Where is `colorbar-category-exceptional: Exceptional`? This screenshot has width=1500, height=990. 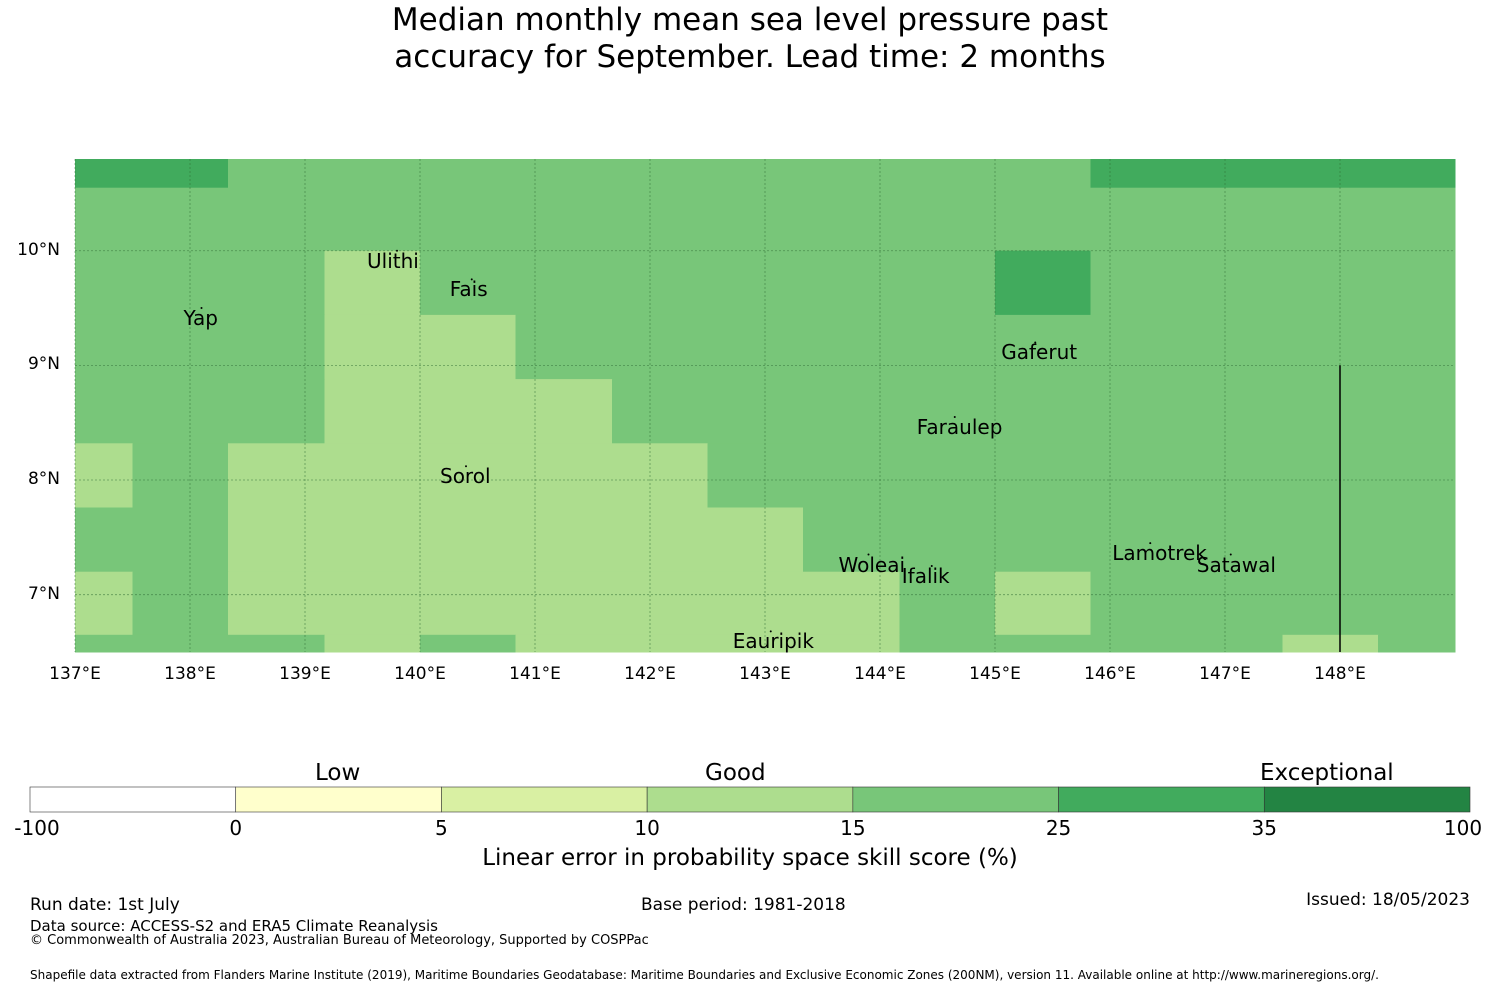 colorbar-category-exceptional: Exceptional is located at coordinates (1327, 773).